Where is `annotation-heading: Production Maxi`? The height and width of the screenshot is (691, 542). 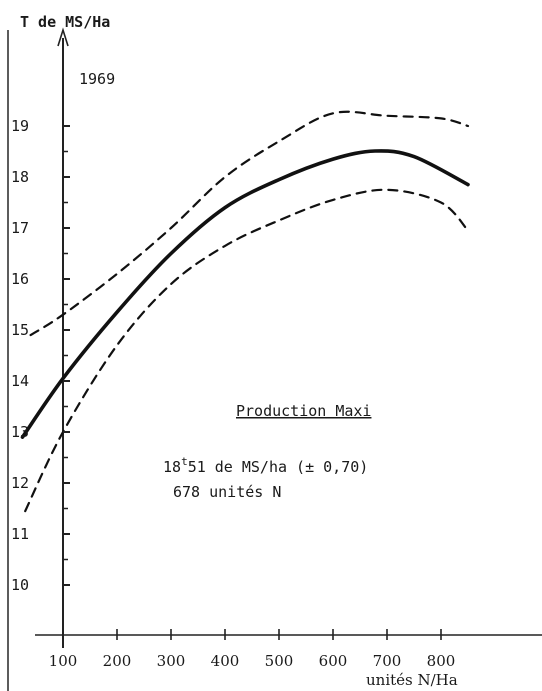 annotation-heading: Production Maxi is located at coordinates (303, 411).